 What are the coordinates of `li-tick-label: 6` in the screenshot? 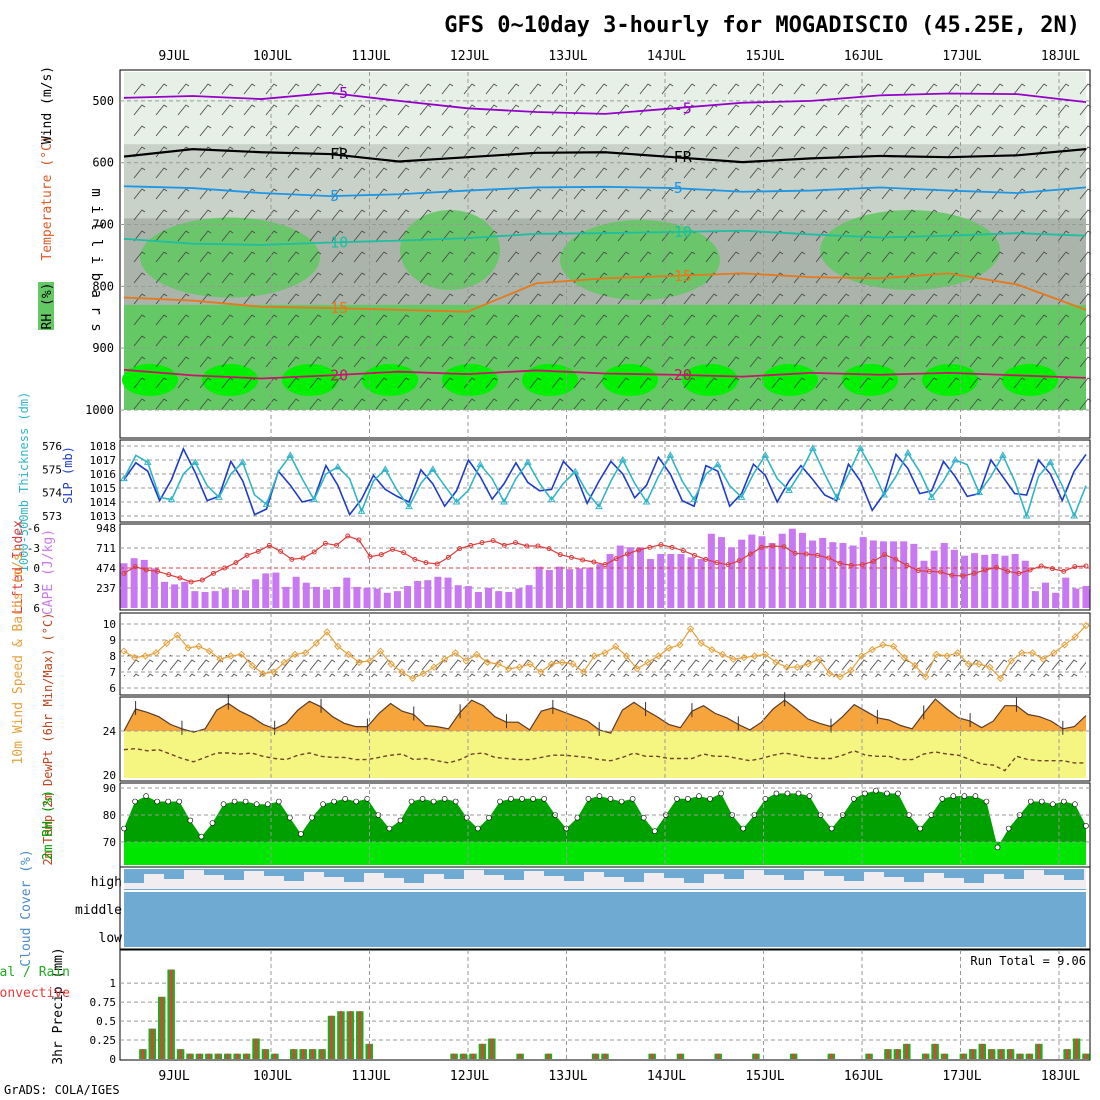 It's located at (36, 608).